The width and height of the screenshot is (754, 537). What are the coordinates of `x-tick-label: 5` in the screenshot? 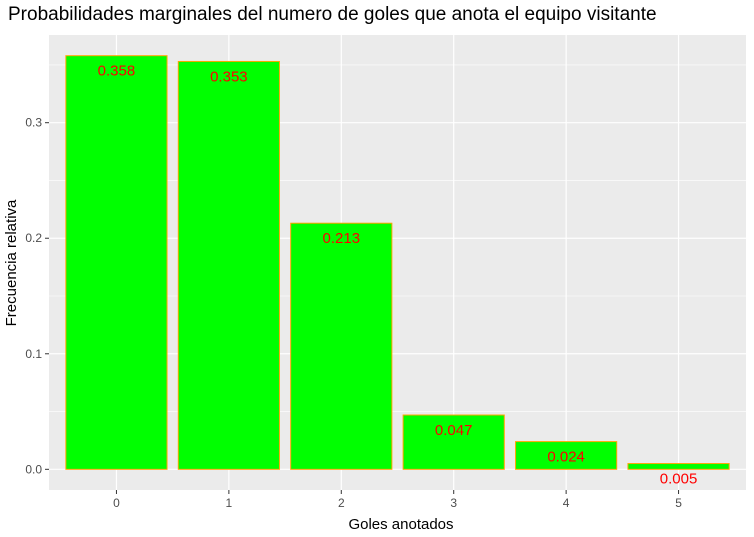 It's located at (678, 503).